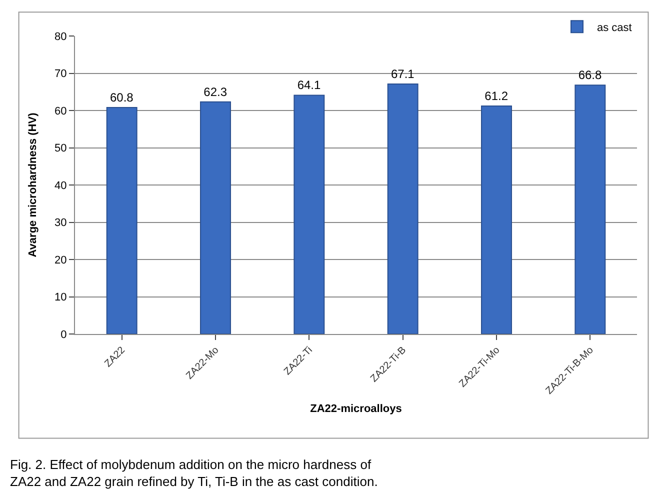  I want to click on data-label: 67.1, so click(402, 74).